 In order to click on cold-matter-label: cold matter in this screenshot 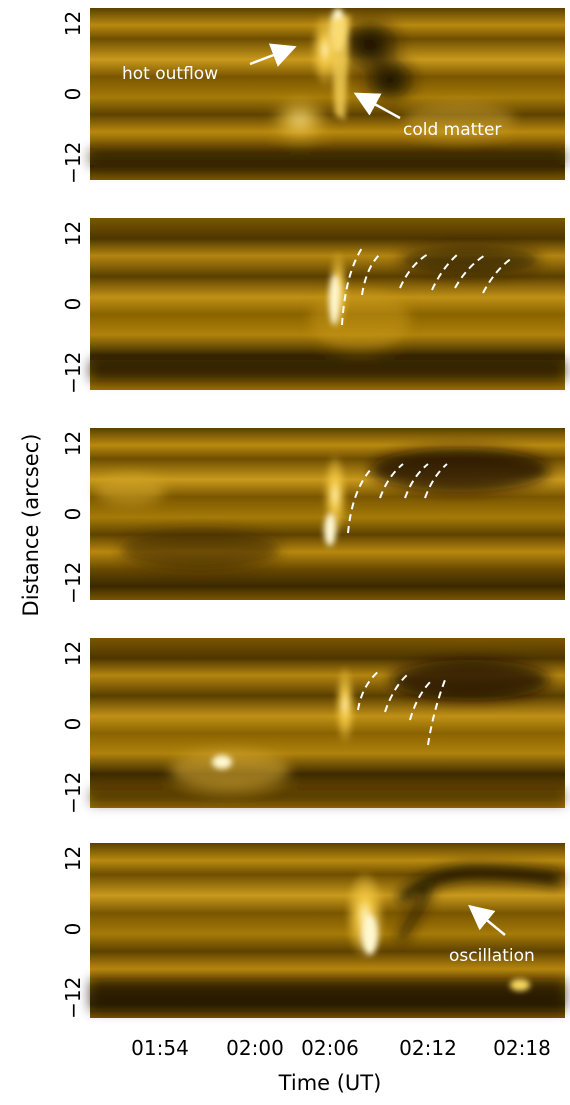, I will do `click(452, 130)`.